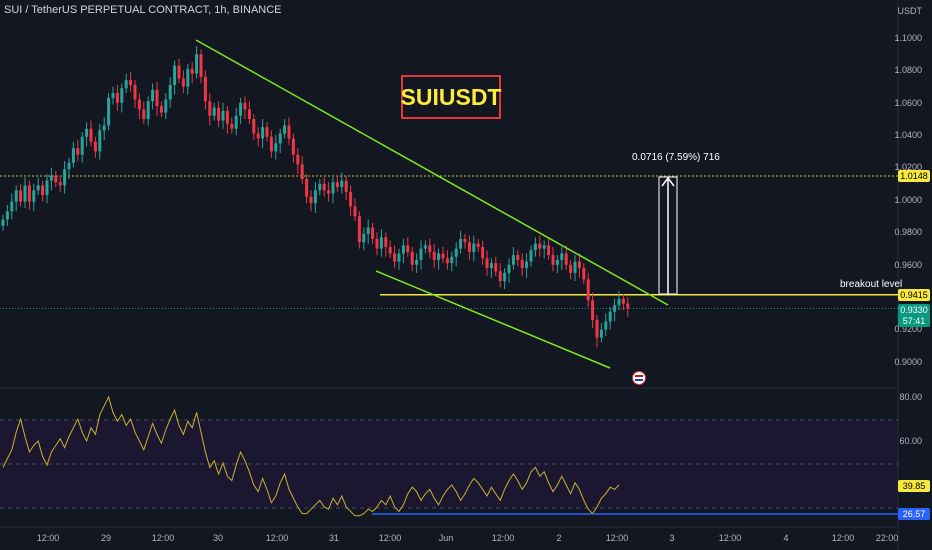 The height and width of the screenshot is (550, 932). What do you see at coordinates (910, 11) in the screenshot?
I see `currency-label: USDT` at bounding box center [910, 11].